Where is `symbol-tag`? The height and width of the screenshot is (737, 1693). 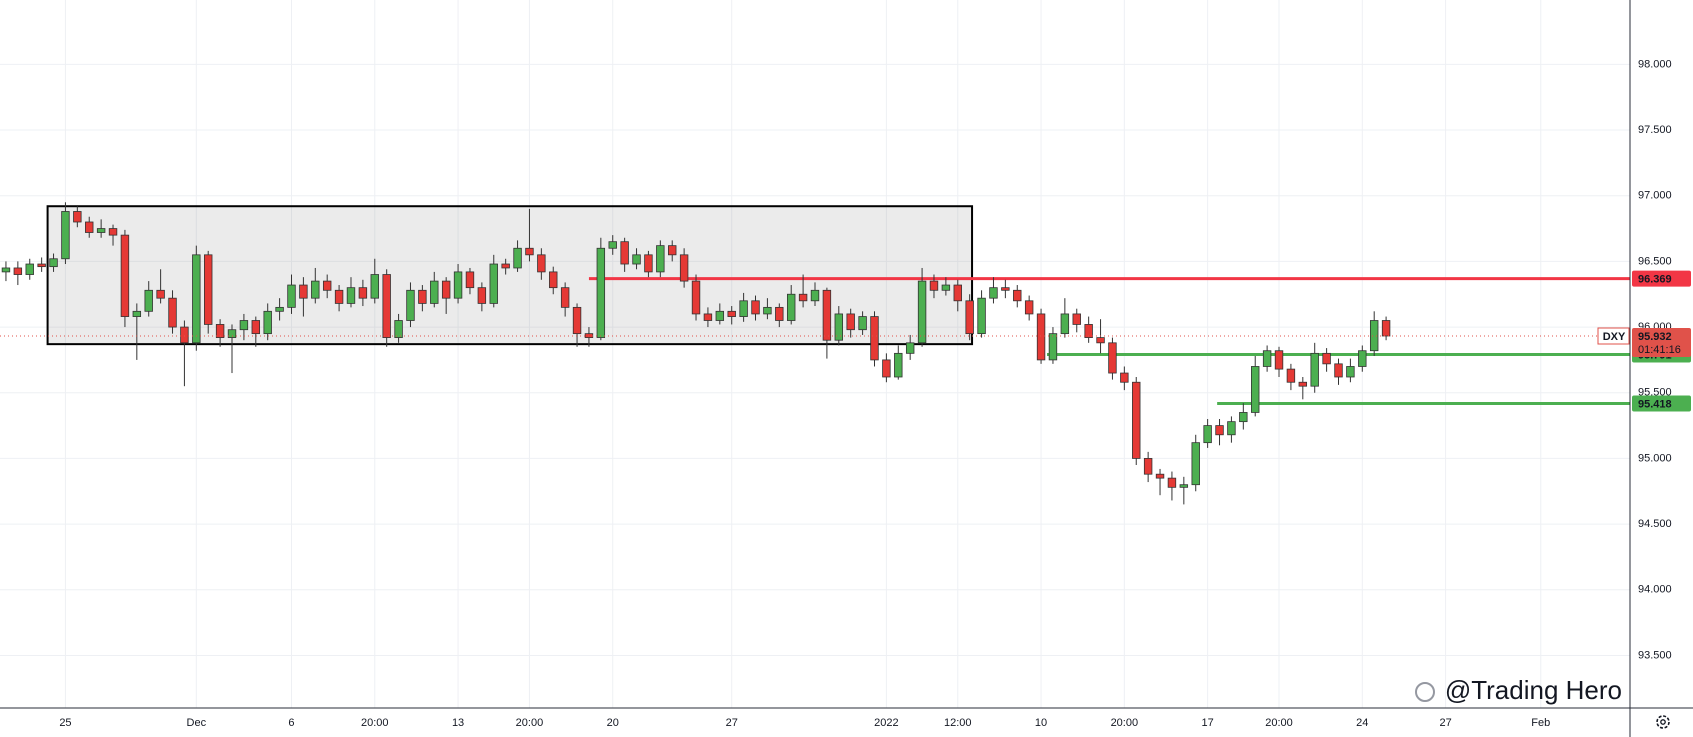 symbol-tag is located at coordinates (1613, 336).